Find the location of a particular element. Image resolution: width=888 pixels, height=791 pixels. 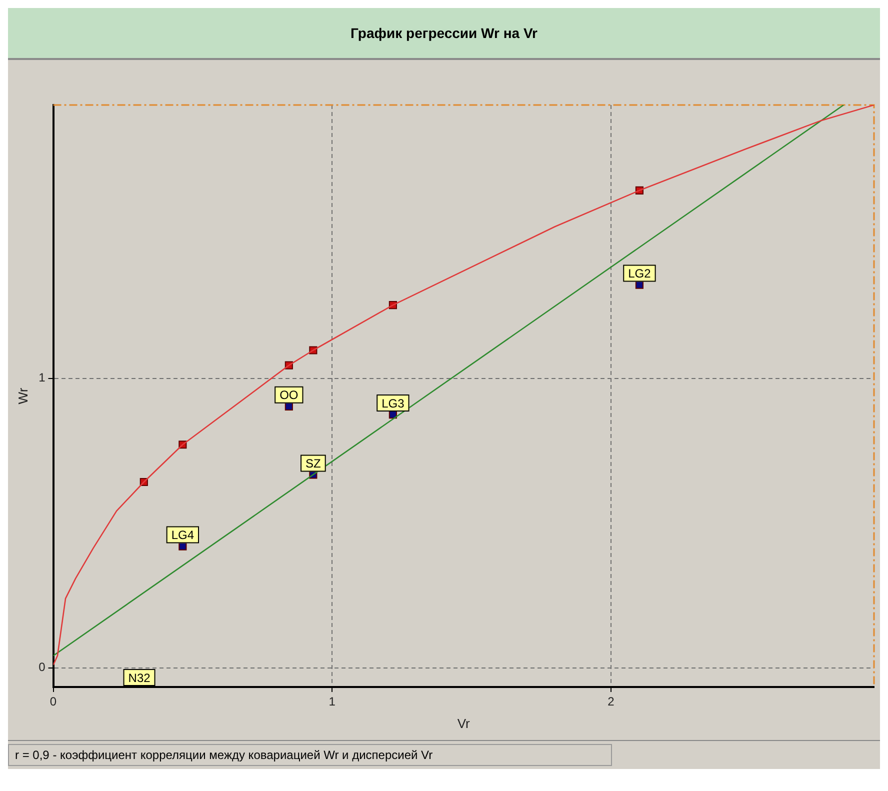

x-tick-label: 1 is located at coordinates (332, 701).